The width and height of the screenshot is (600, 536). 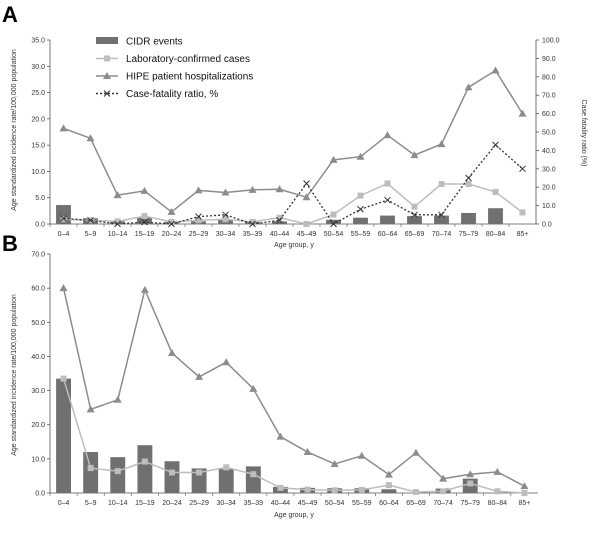 What do you see at coordinates (38, 357) in the screenshot?
I see `y-tick-label: 40.0` at bounding box center [38, 357].